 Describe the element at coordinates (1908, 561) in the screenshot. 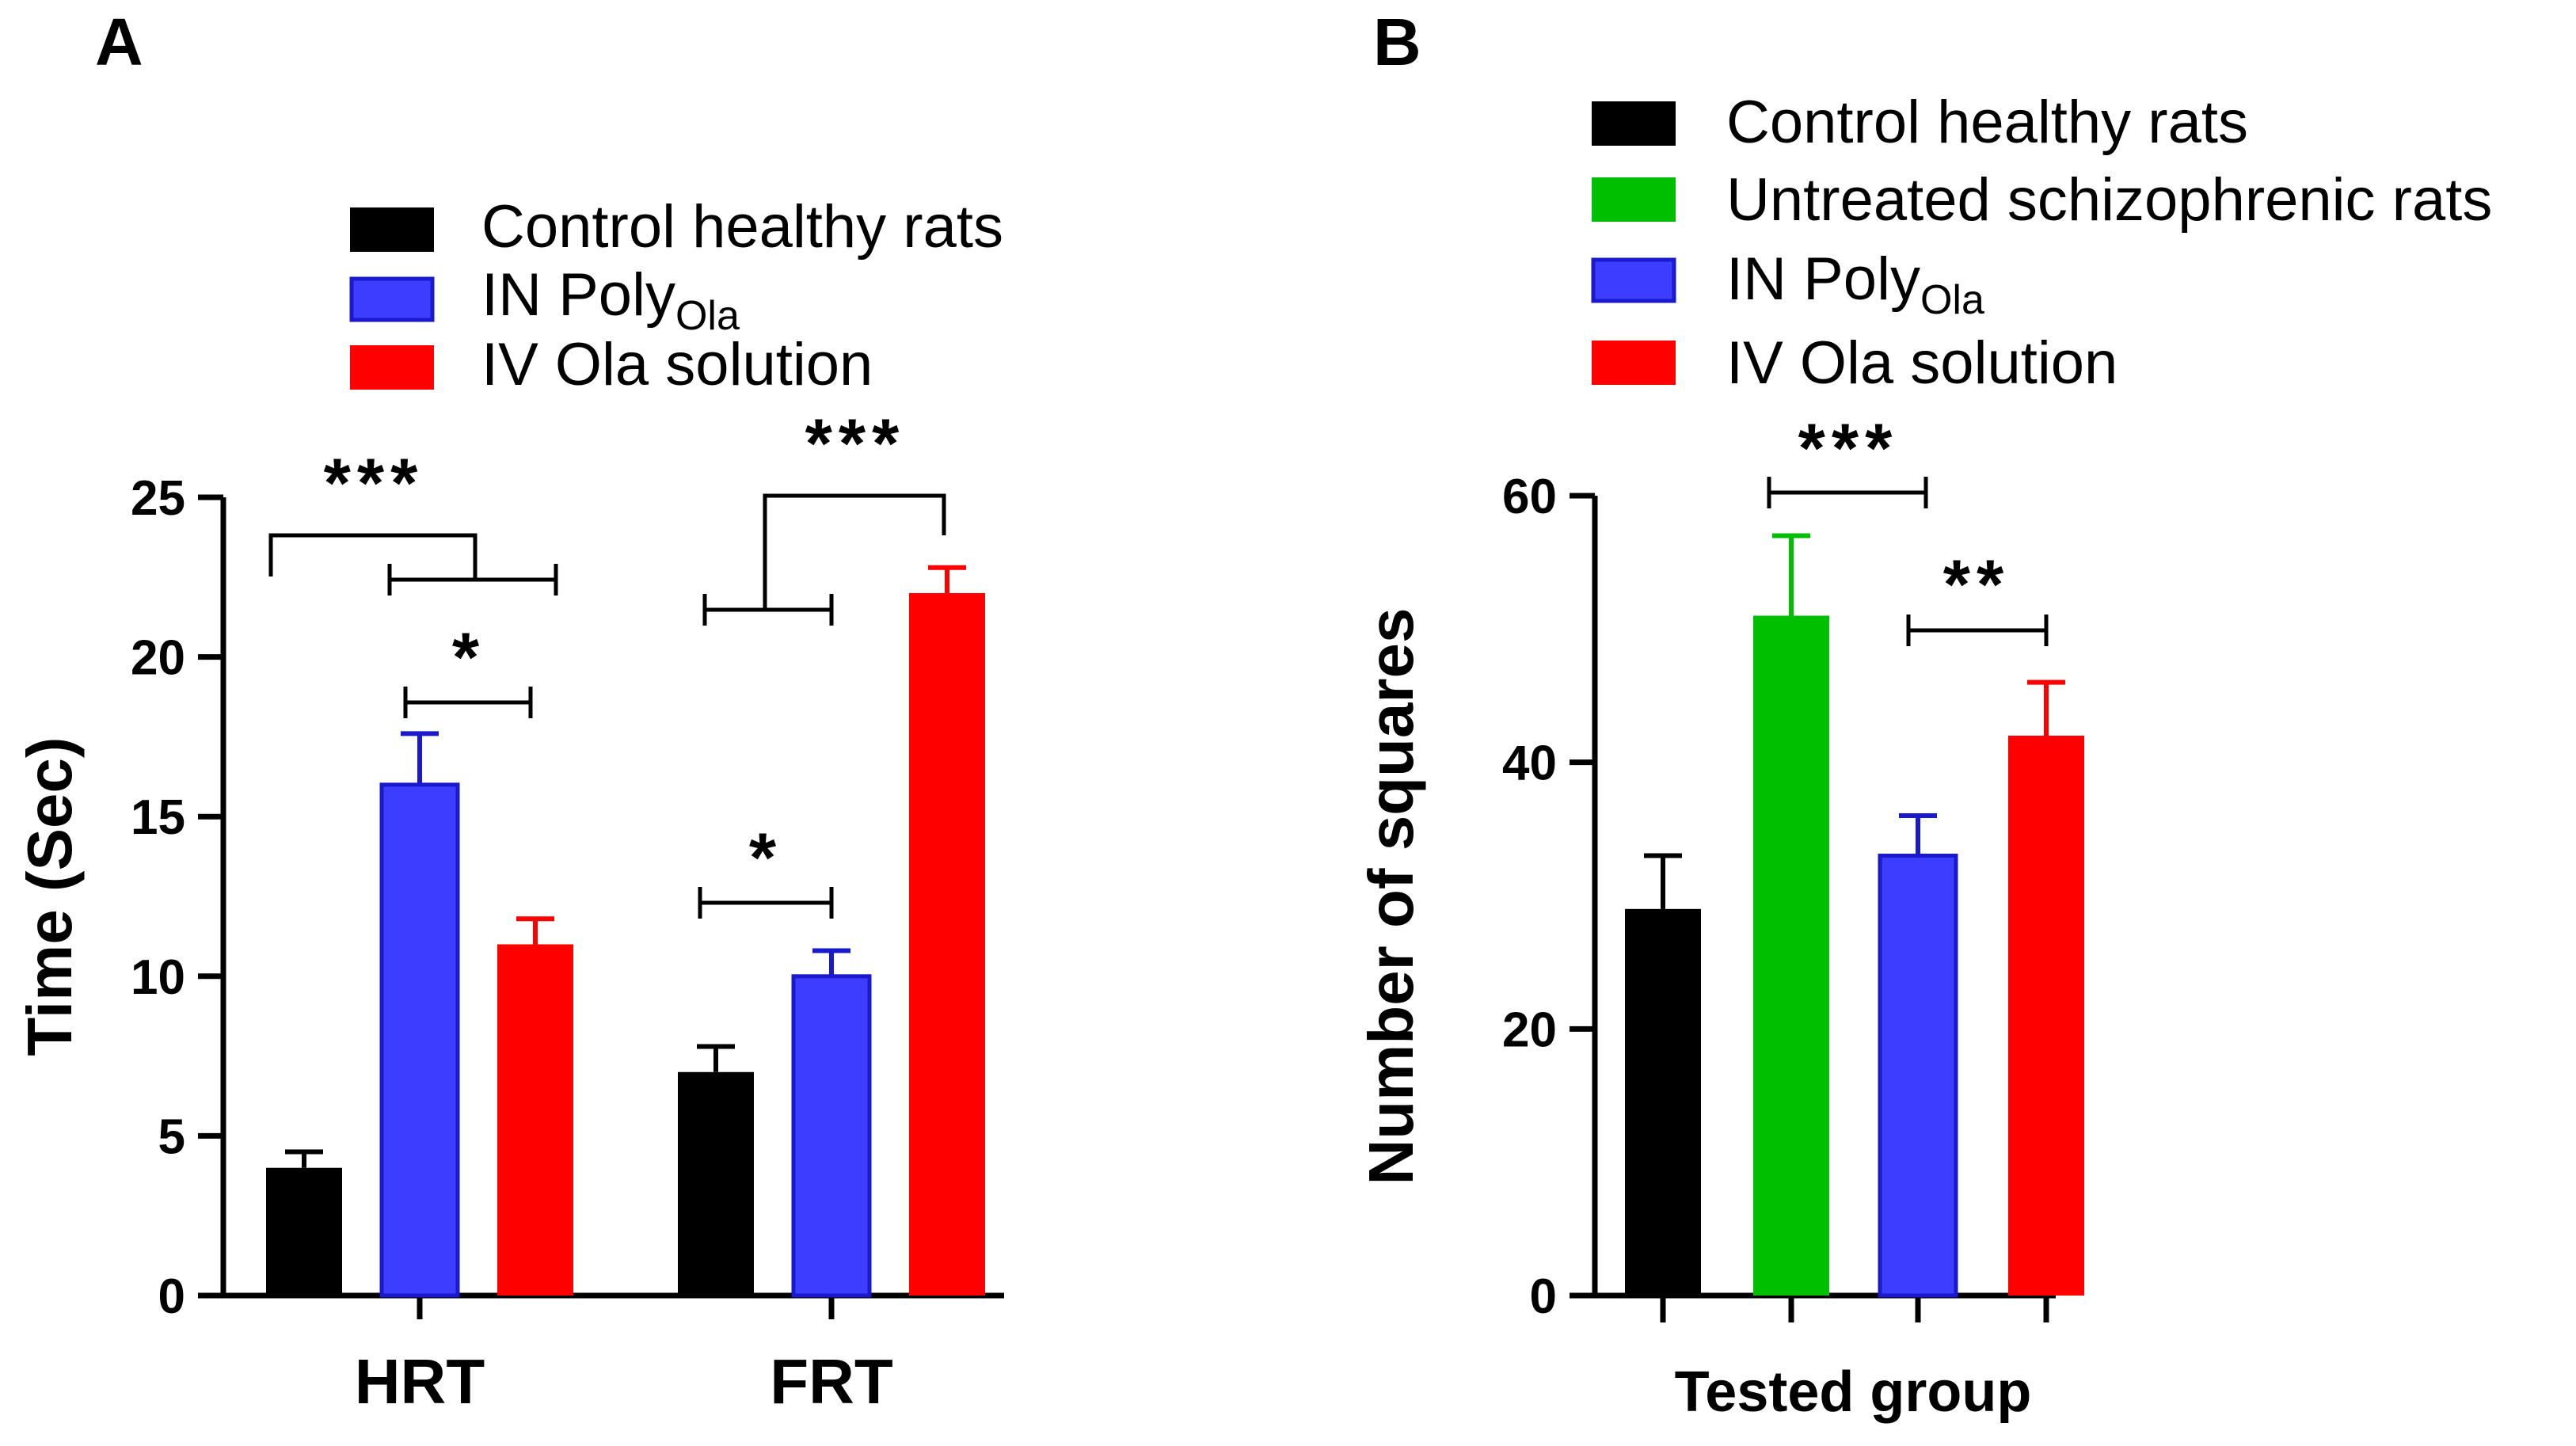

I see `panel-b-significance-lines` at that location.